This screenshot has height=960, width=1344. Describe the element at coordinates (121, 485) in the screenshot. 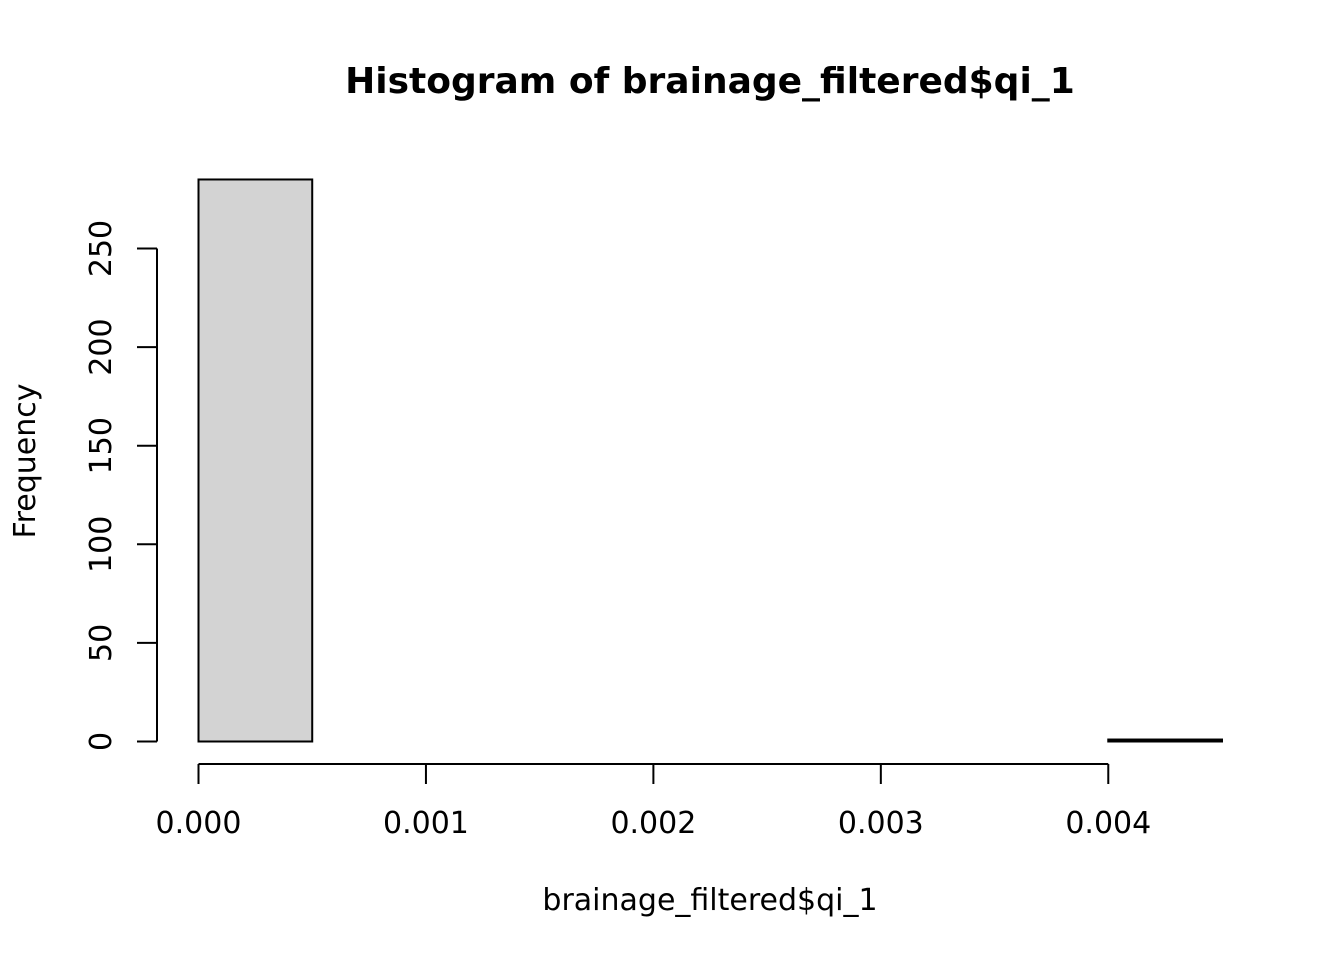

I see `y-axis: 0 50 100 150 200 250` at that location.